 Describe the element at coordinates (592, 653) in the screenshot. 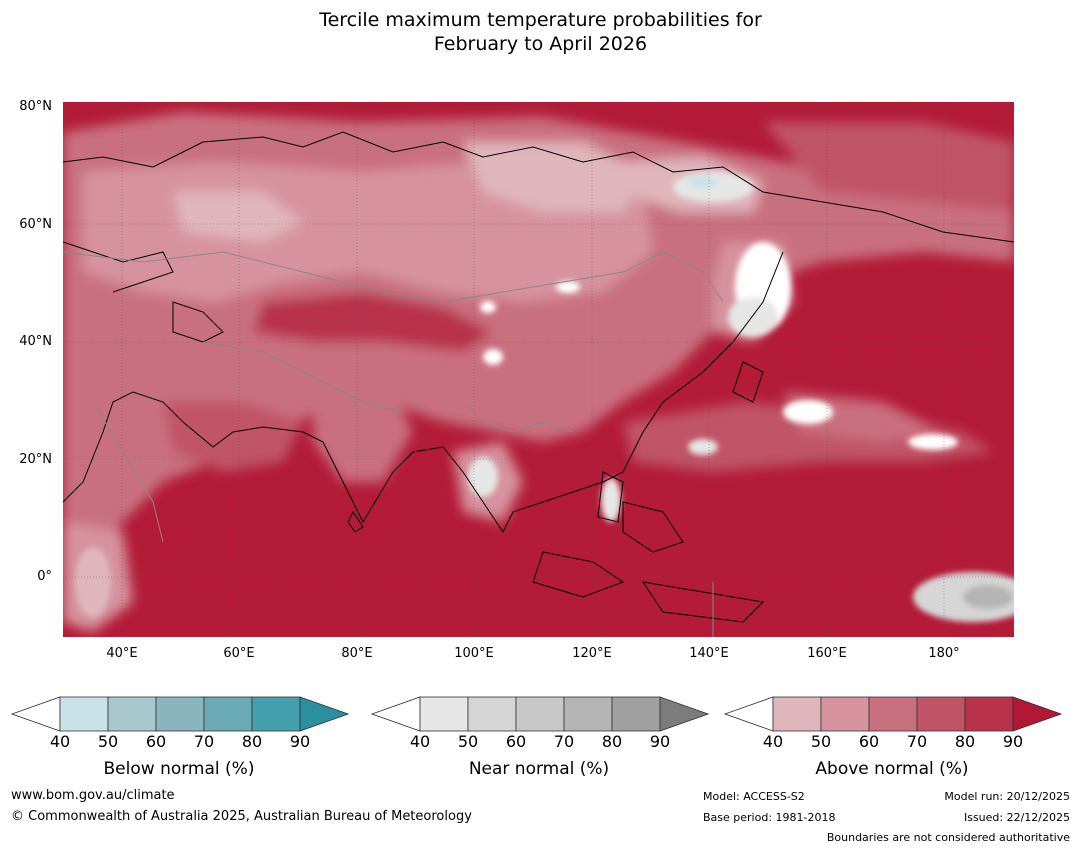

I see `lon-label-120e: 120°E` at that location.